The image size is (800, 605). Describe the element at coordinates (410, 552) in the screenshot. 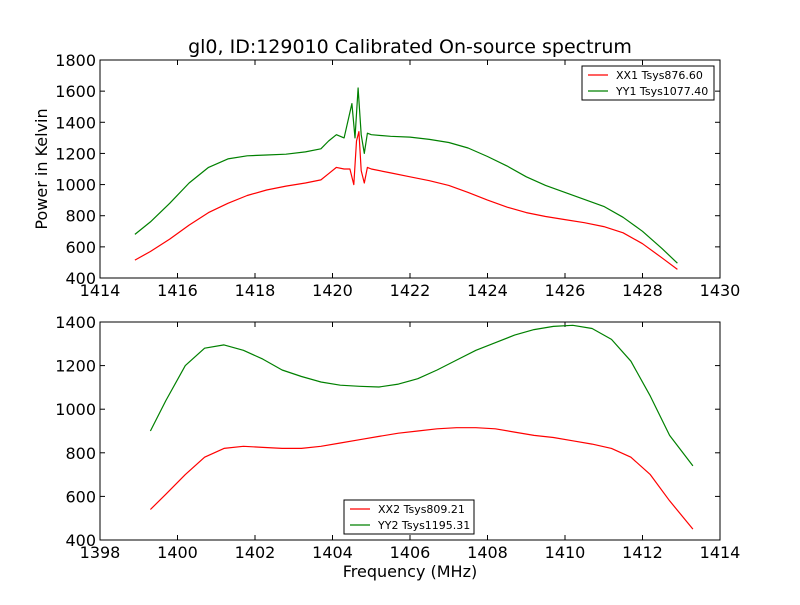

I see `x-tick-label: 1406` at that location.